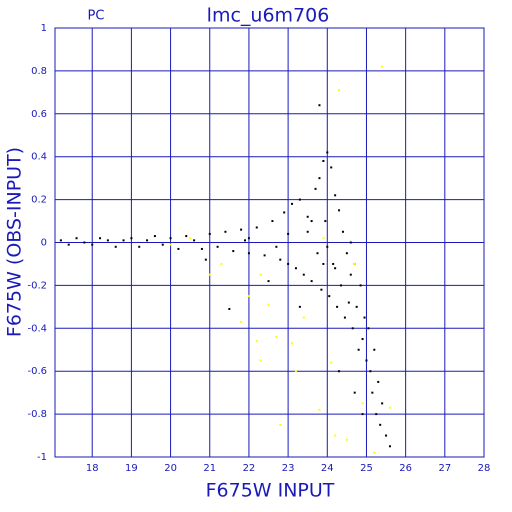  Describe the element at coordinates (270, 491) in the screenshot. I see `x-axis-label: F675W INPUT` at that location.